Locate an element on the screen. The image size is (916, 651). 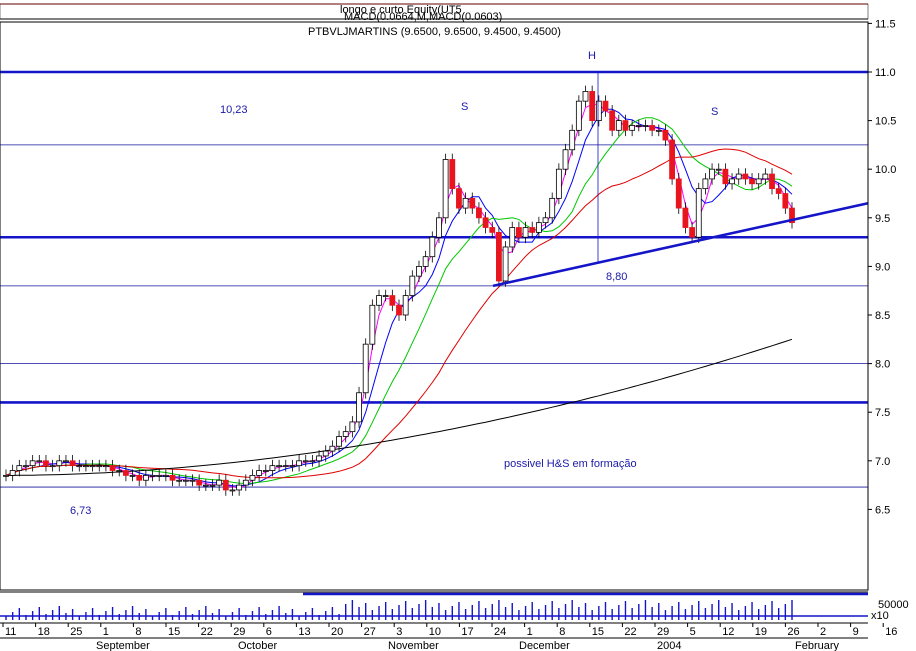
x-tick-label-26: 9 is located at coordinates (856, 632).